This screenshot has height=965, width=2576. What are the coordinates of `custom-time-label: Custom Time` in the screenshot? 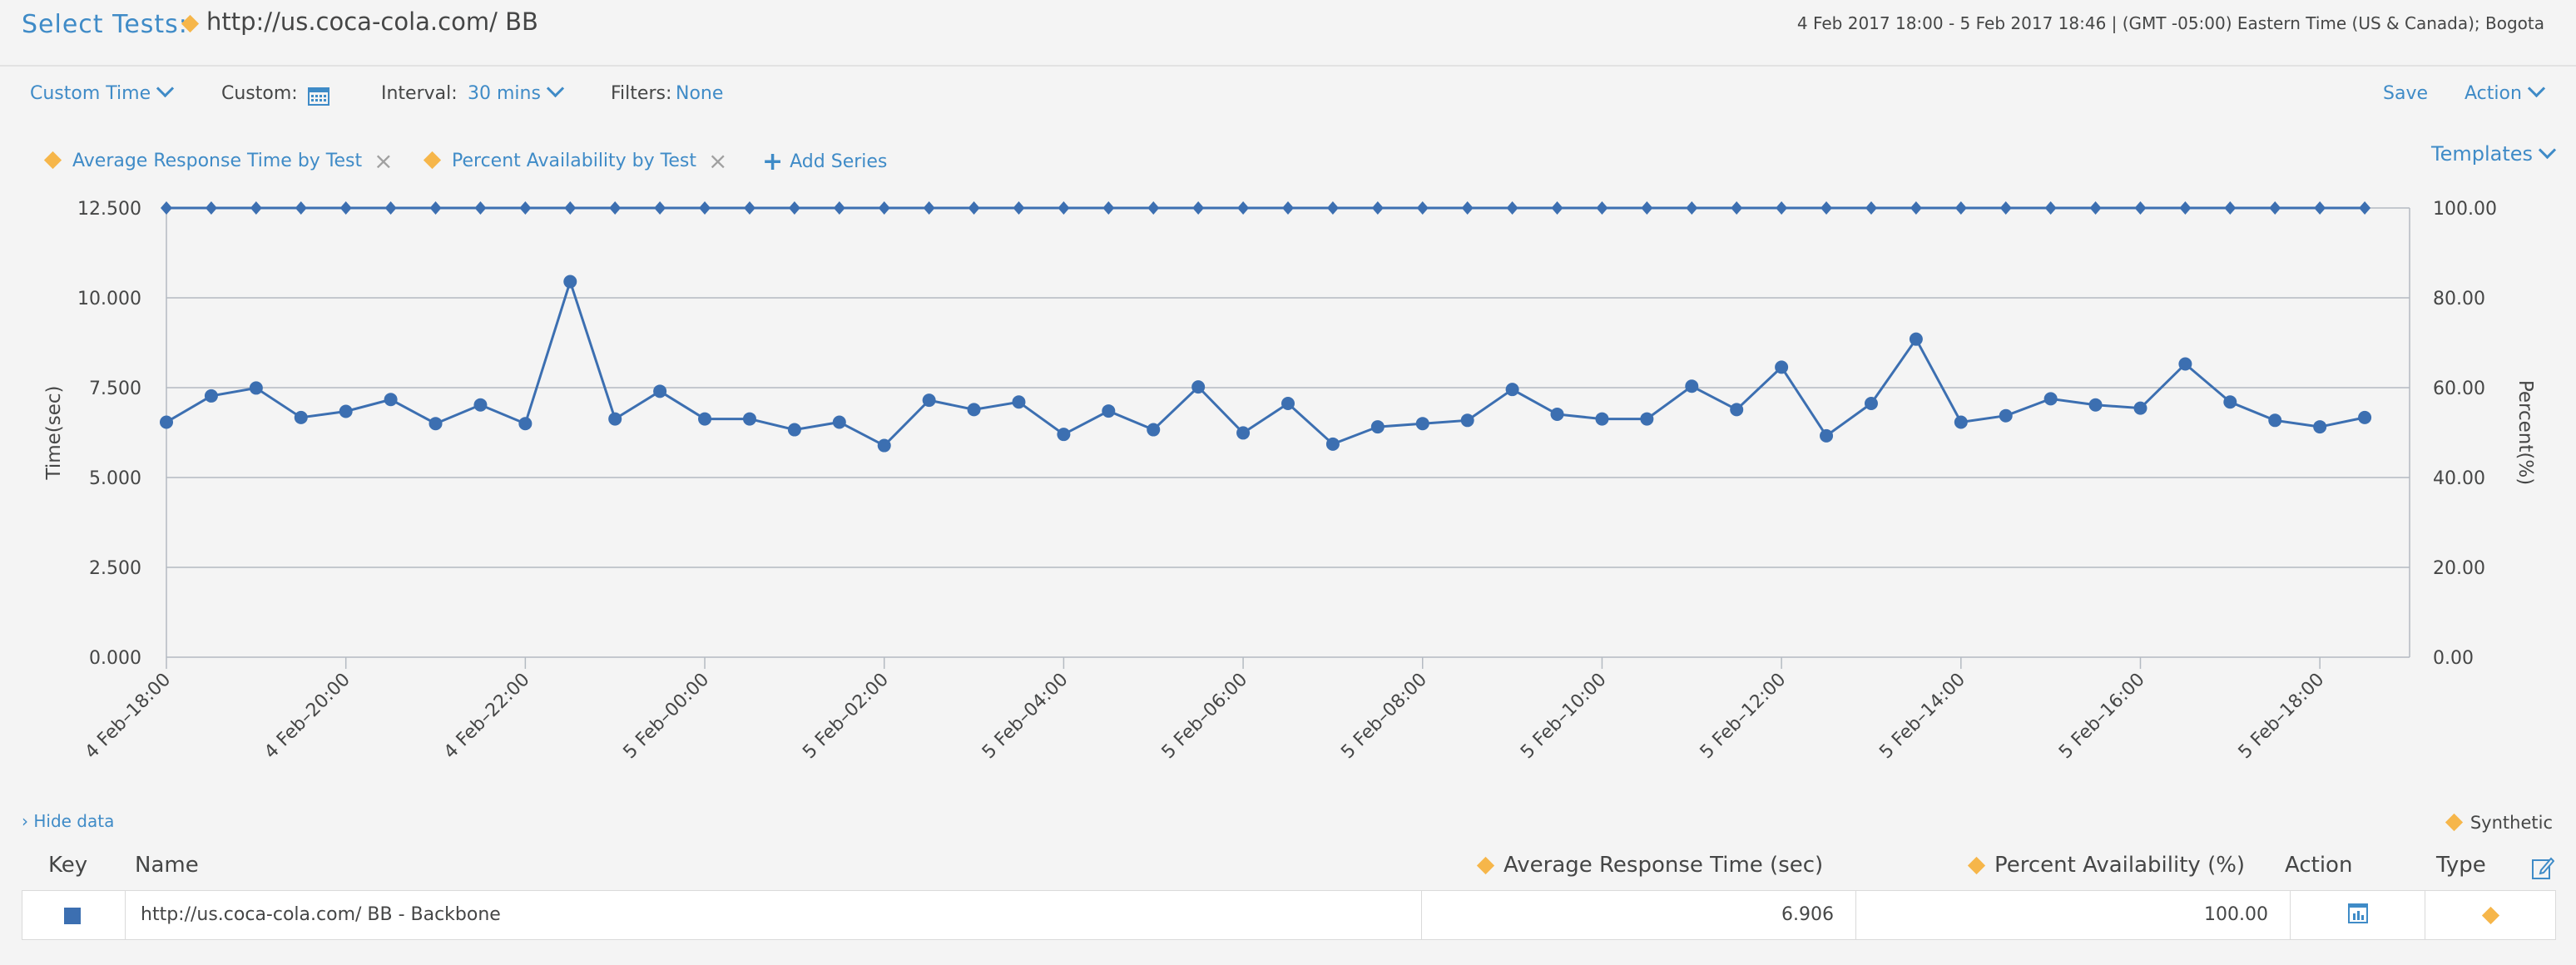 It's located at (90, 93).